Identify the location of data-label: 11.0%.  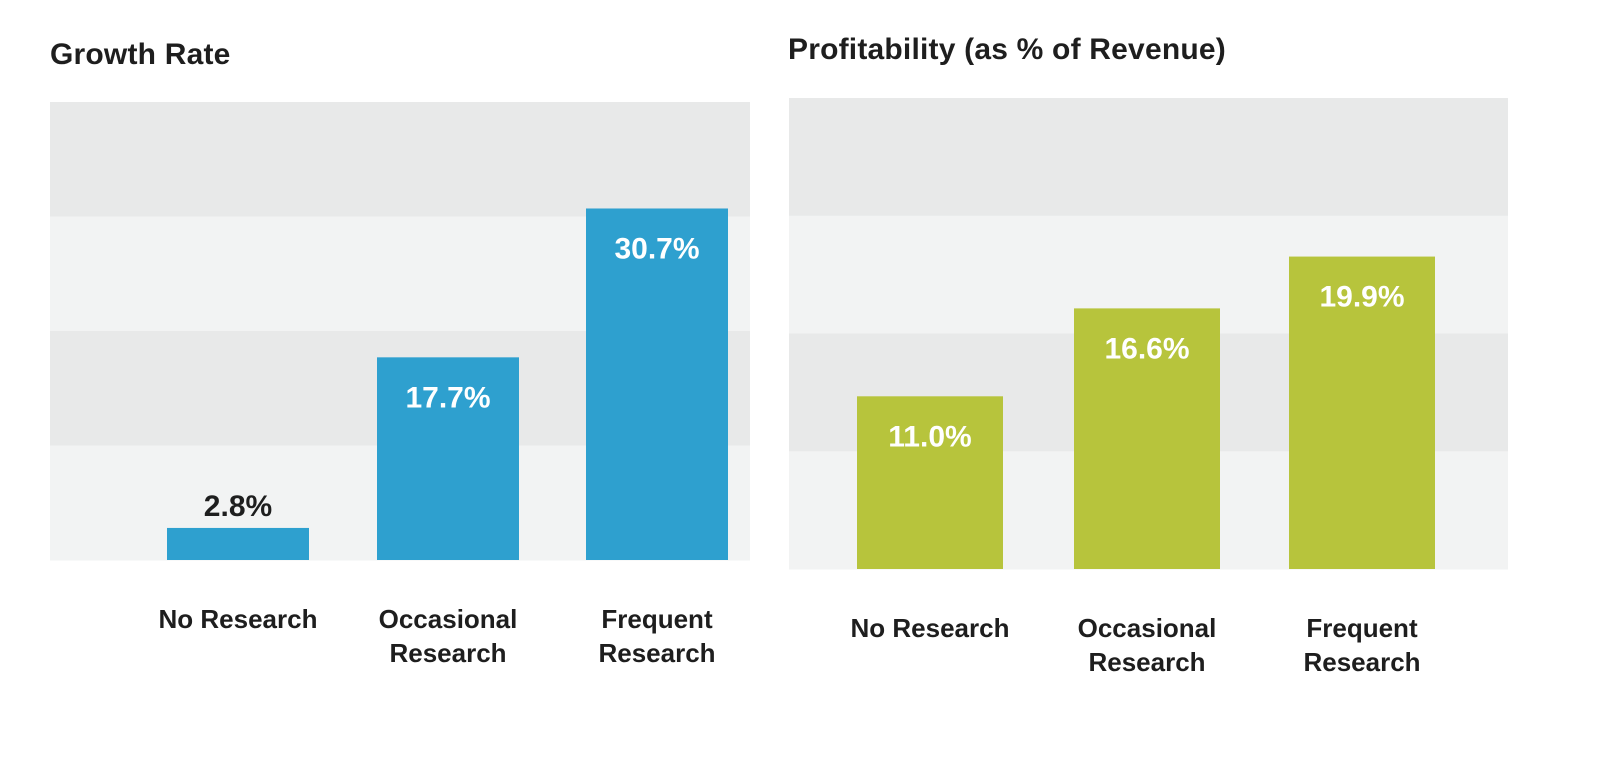
(929, 436).